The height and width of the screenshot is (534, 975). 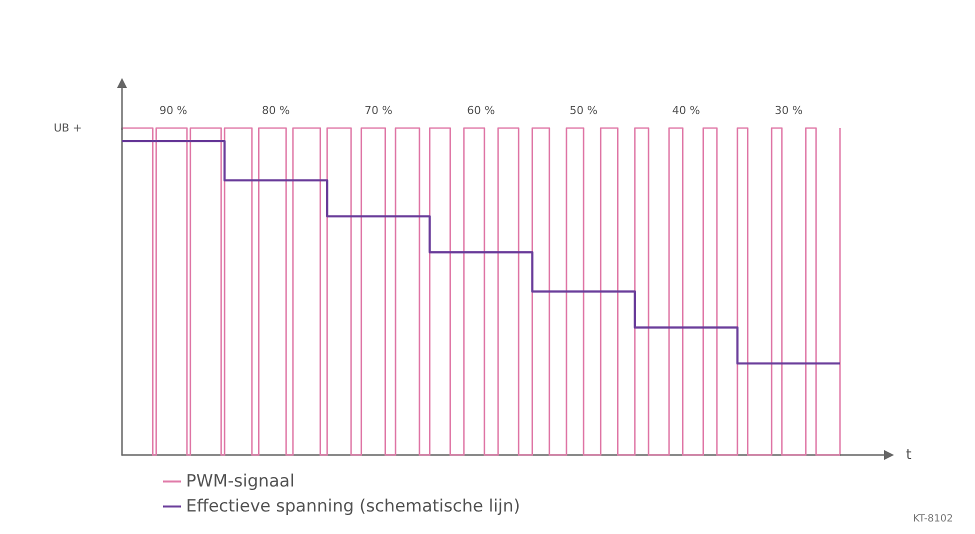 What do you see at coordinates (788, 110) in the screenshot?
I see `x-tick-label: 30 %` at bounding box center [788, 110].